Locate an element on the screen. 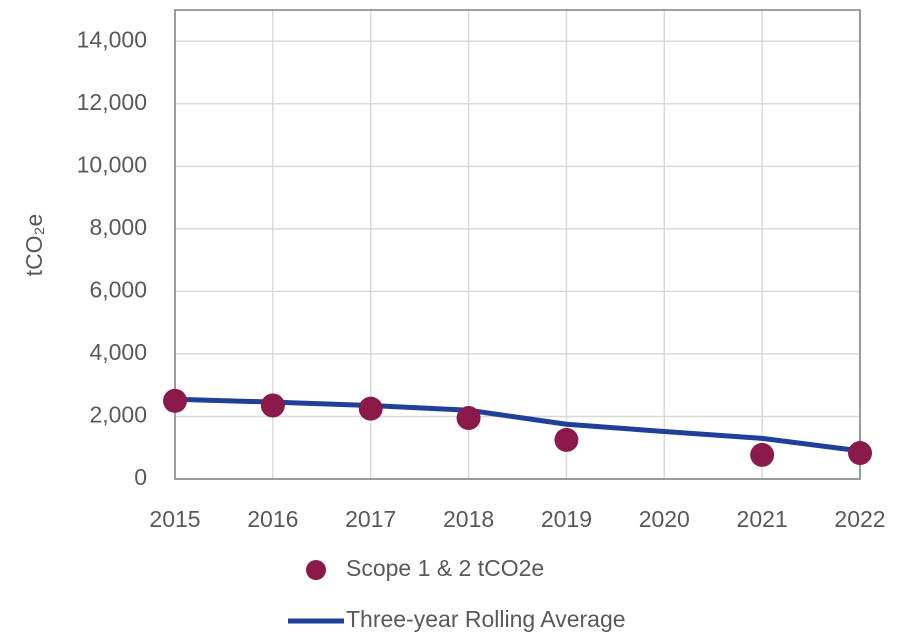  x-tick-label: 2019 is located at coordinates (566, 519).